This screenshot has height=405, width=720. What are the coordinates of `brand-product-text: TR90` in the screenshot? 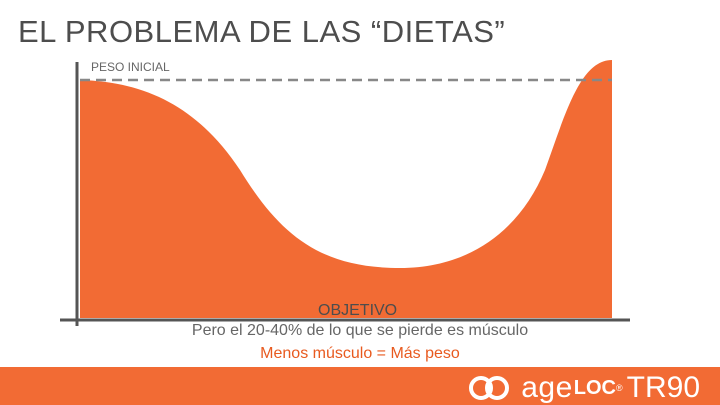 It's located at (663, 387).